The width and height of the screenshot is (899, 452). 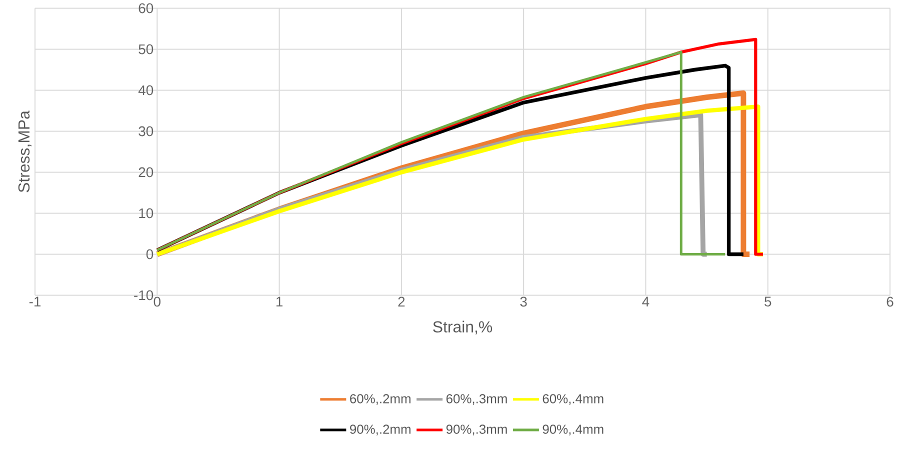 What do you see at coordinates (144, 295) in the screenshot?
I see `y-tick-label: -10` at bounding box center [144, 295].